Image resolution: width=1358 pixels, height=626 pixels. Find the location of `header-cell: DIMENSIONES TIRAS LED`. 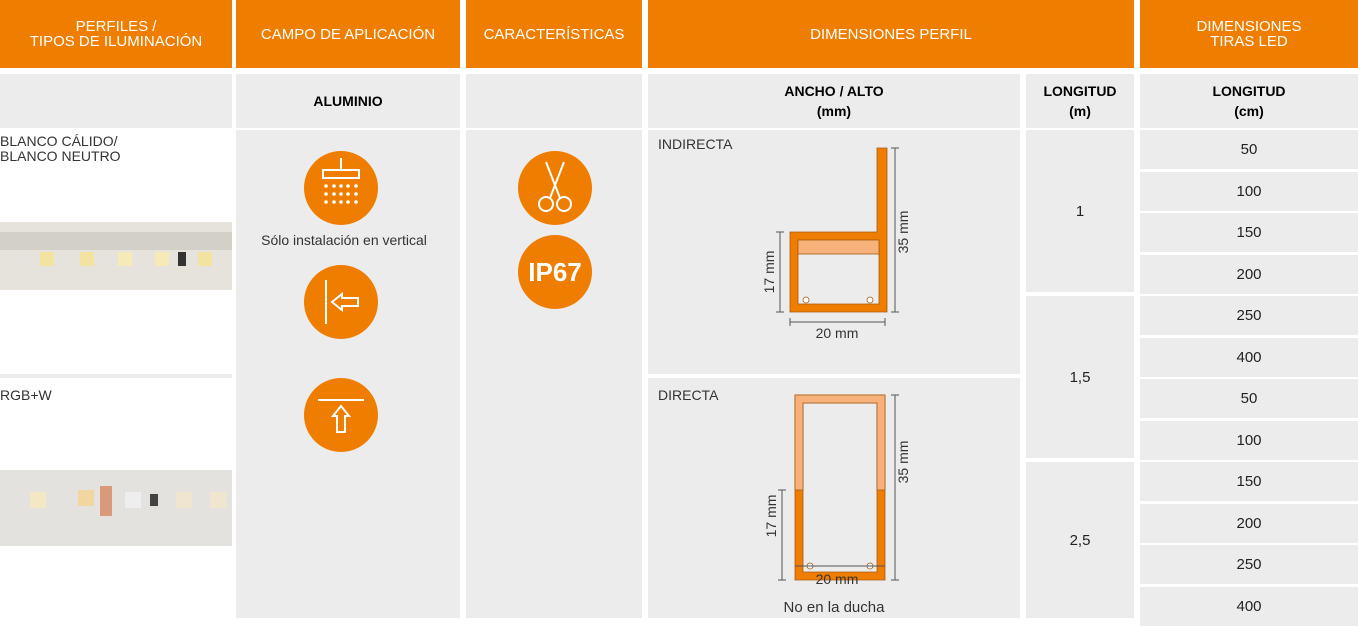

header-cell: DIMENSIONES TIRAS LED is located at coordinates (1249, 34).